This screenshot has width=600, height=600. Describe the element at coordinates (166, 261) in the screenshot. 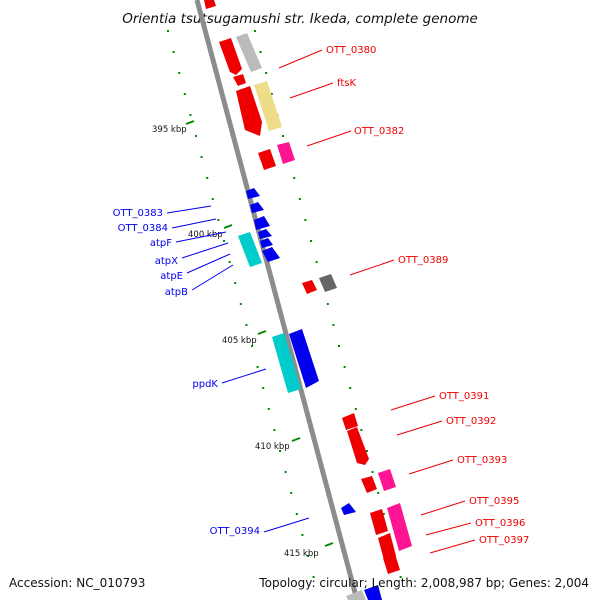

I see `label-atpx: atpX` at that location.